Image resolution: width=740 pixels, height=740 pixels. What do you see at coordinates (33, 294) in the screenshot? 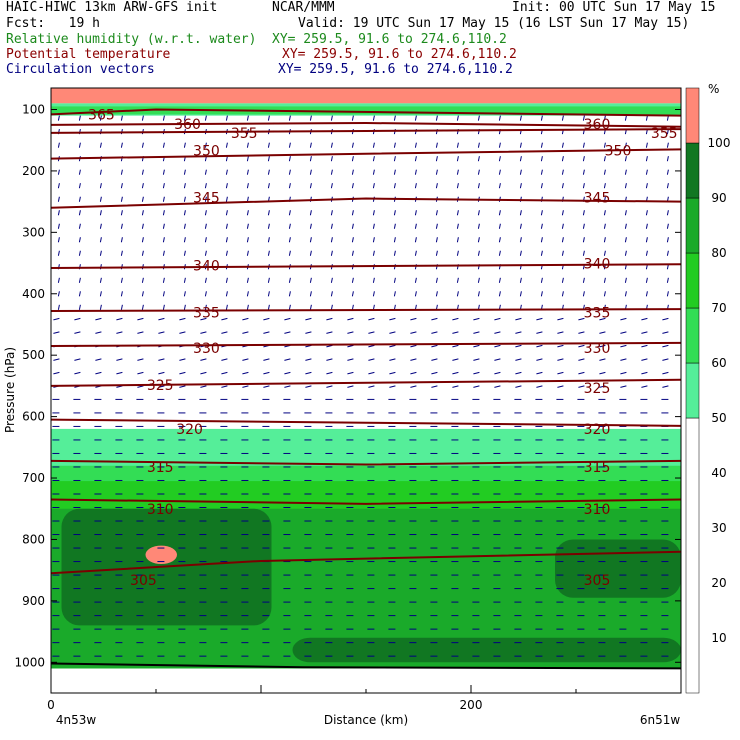
I see `y-tick-label: 400` at bounding box center [33, 294].